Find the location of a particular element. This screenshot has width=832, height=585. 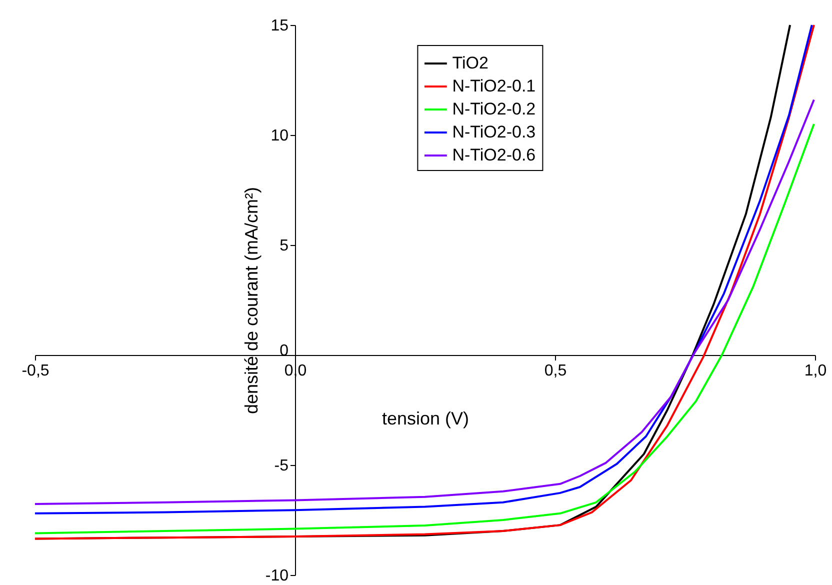

legend-label: TiO2 is located at coordinates (470, 63).